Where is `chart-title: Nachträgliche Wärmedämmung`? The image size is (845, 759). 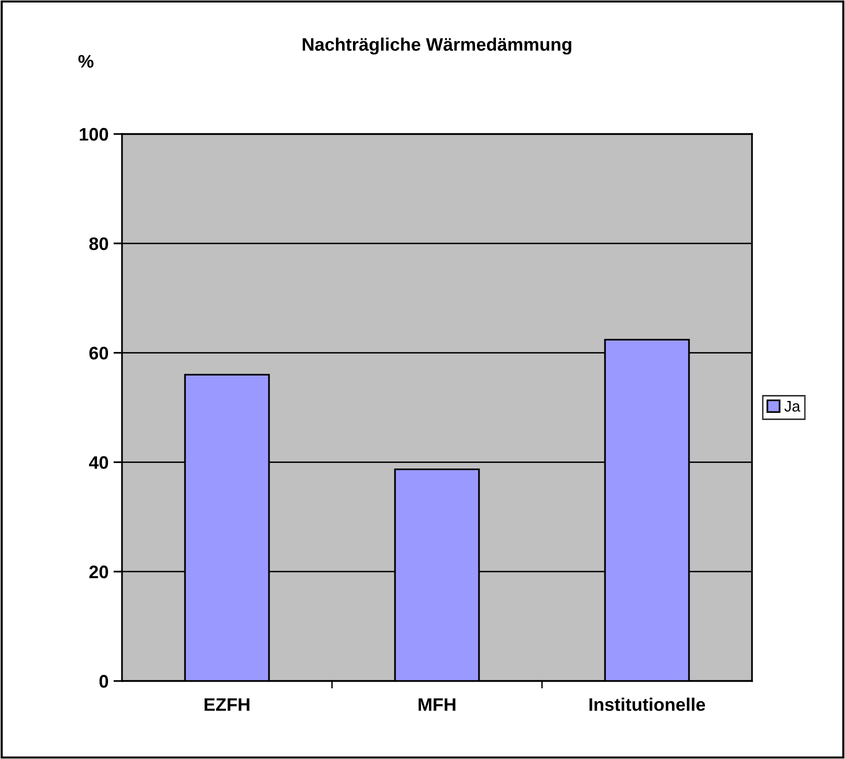 chart-title: Nachträgliche Wärmedämmung is located at coordinates (437, 46).